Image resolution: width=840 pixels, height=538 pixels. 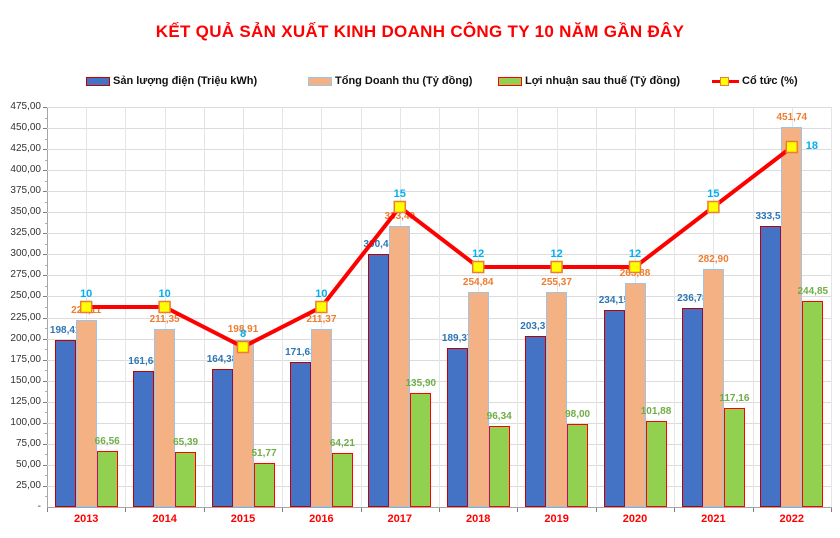 What do you see at coordinates (86, 310) in the screenshot?
I see `bar-value-label: 222,11` at bounding box center [86, 310].